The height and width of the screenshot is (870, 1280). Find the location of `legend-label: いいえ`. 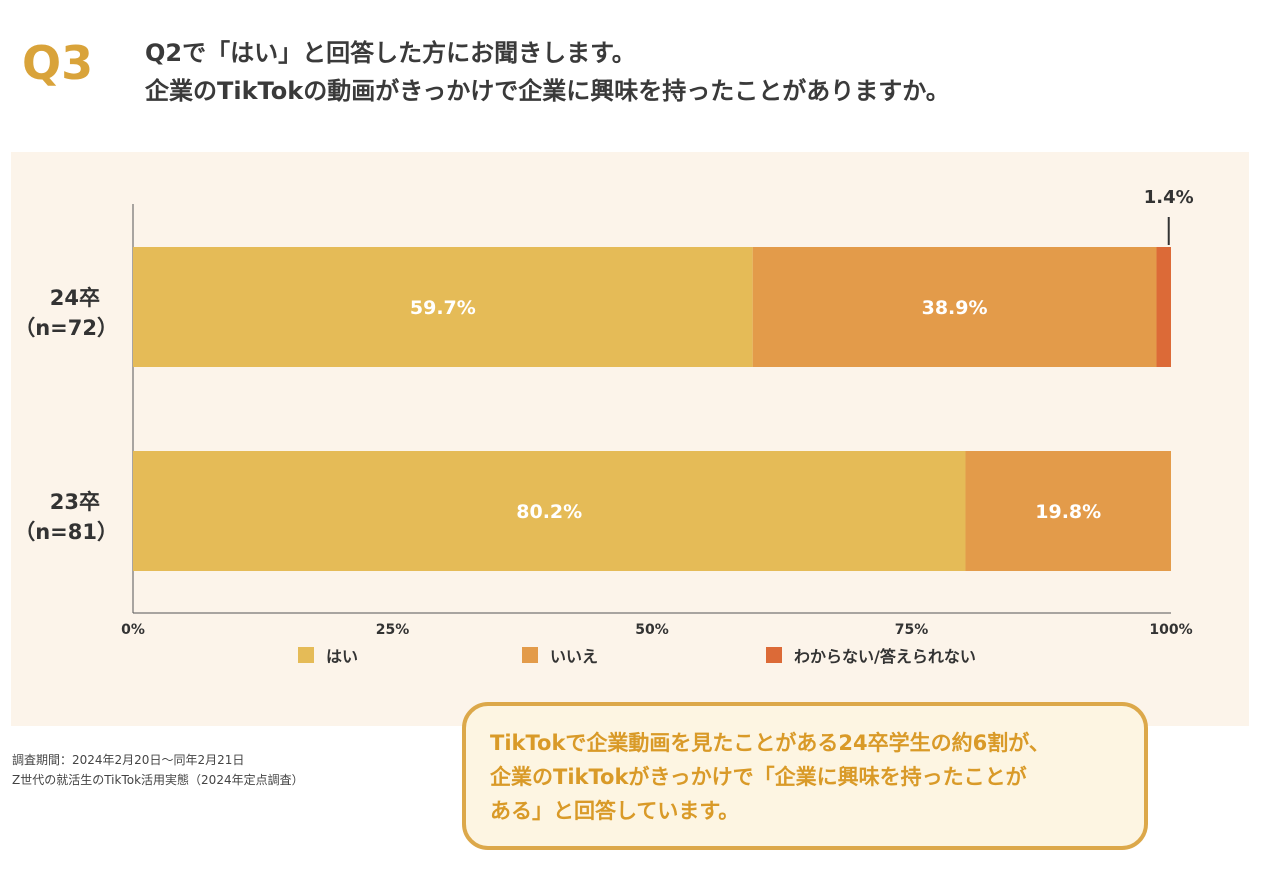

legend-label: いいえ is located at coordinates (574, 656).